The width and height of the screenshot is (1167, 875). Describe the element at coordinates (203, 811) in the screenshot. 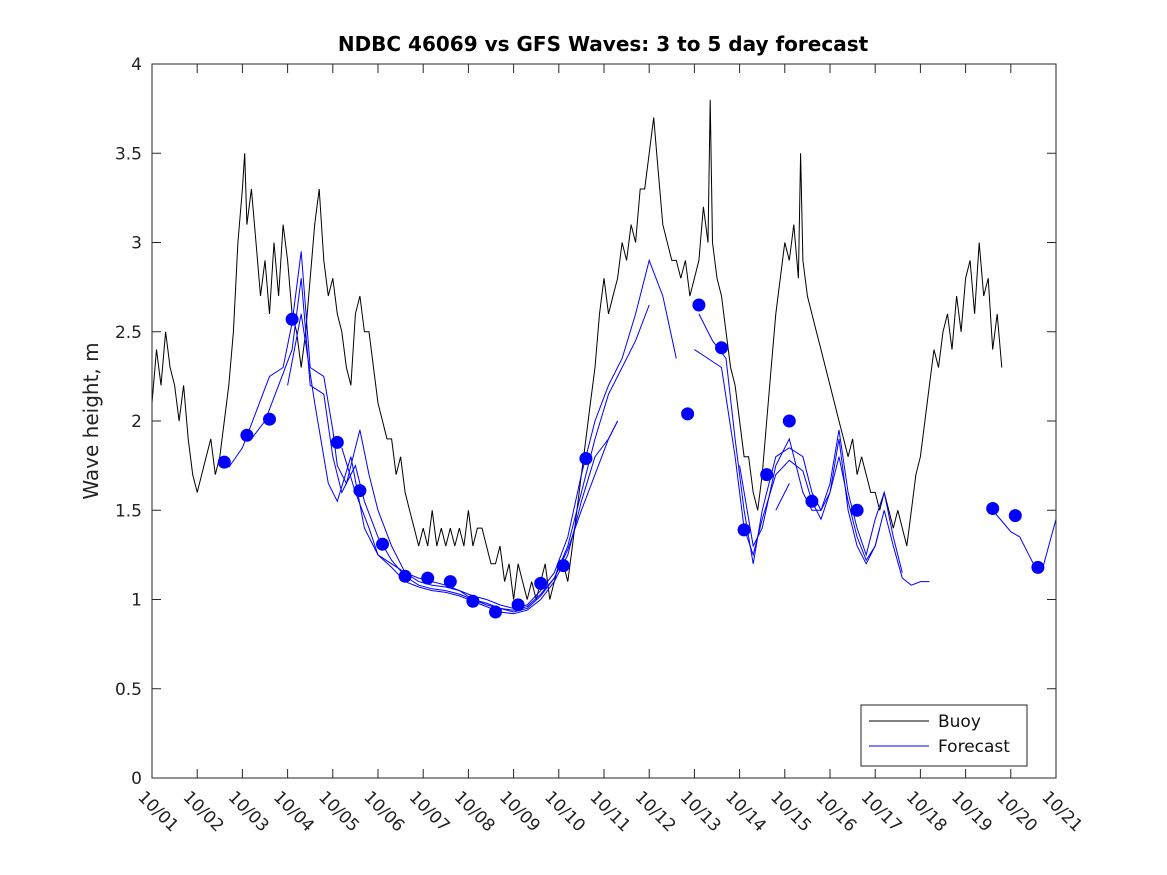

I see `x-tick-label: 10/02` at that location.